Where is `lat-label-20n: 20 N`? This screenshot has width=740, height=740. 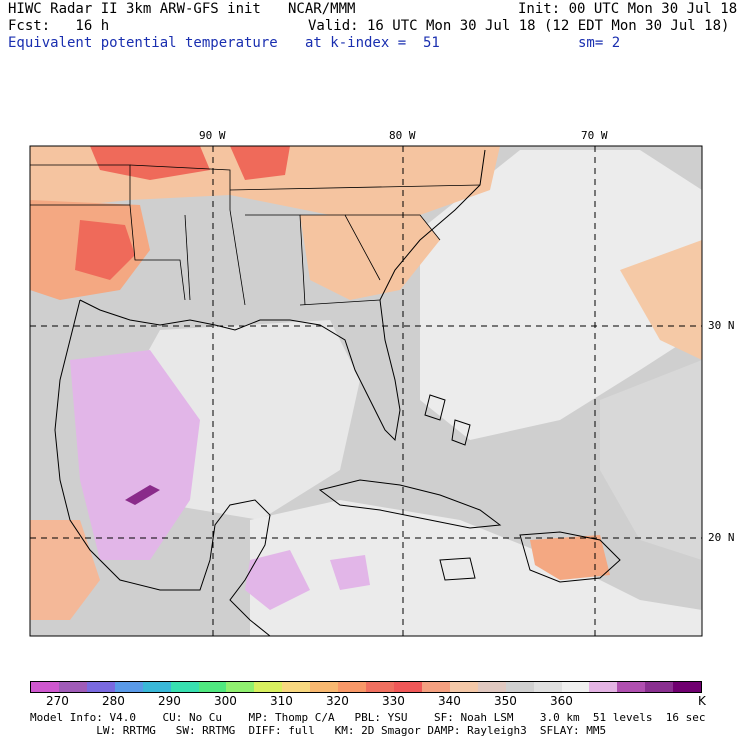
lat-label-20n: 20 N is located at coordinates (721, 537).